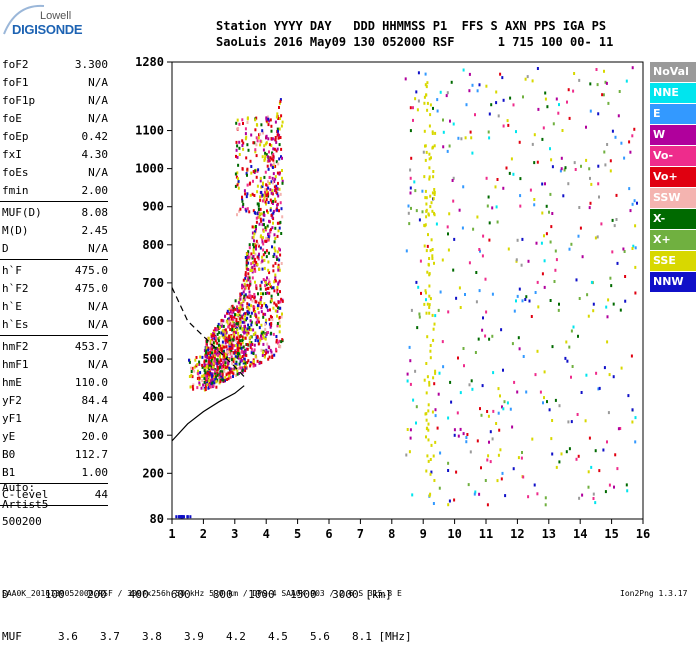  Describe the element at coordinates (153, 359) in the screenshot. I see `y-tick-label: 500` at that location.